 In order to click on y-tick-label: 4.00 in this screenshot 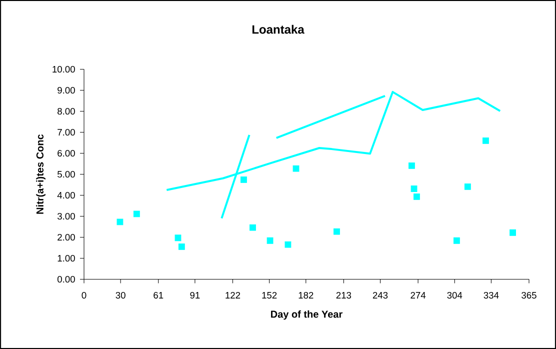, I will do `click(66, 195)`.